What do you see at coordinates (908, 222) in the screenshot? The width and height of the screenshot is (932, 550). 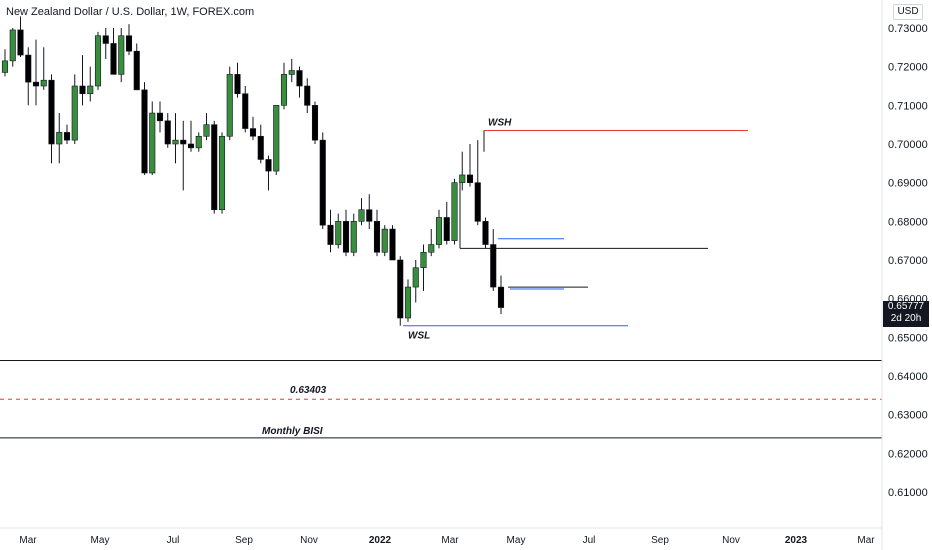 I see `price-tick-label: 0.68000` at bounding box center [908, 222].